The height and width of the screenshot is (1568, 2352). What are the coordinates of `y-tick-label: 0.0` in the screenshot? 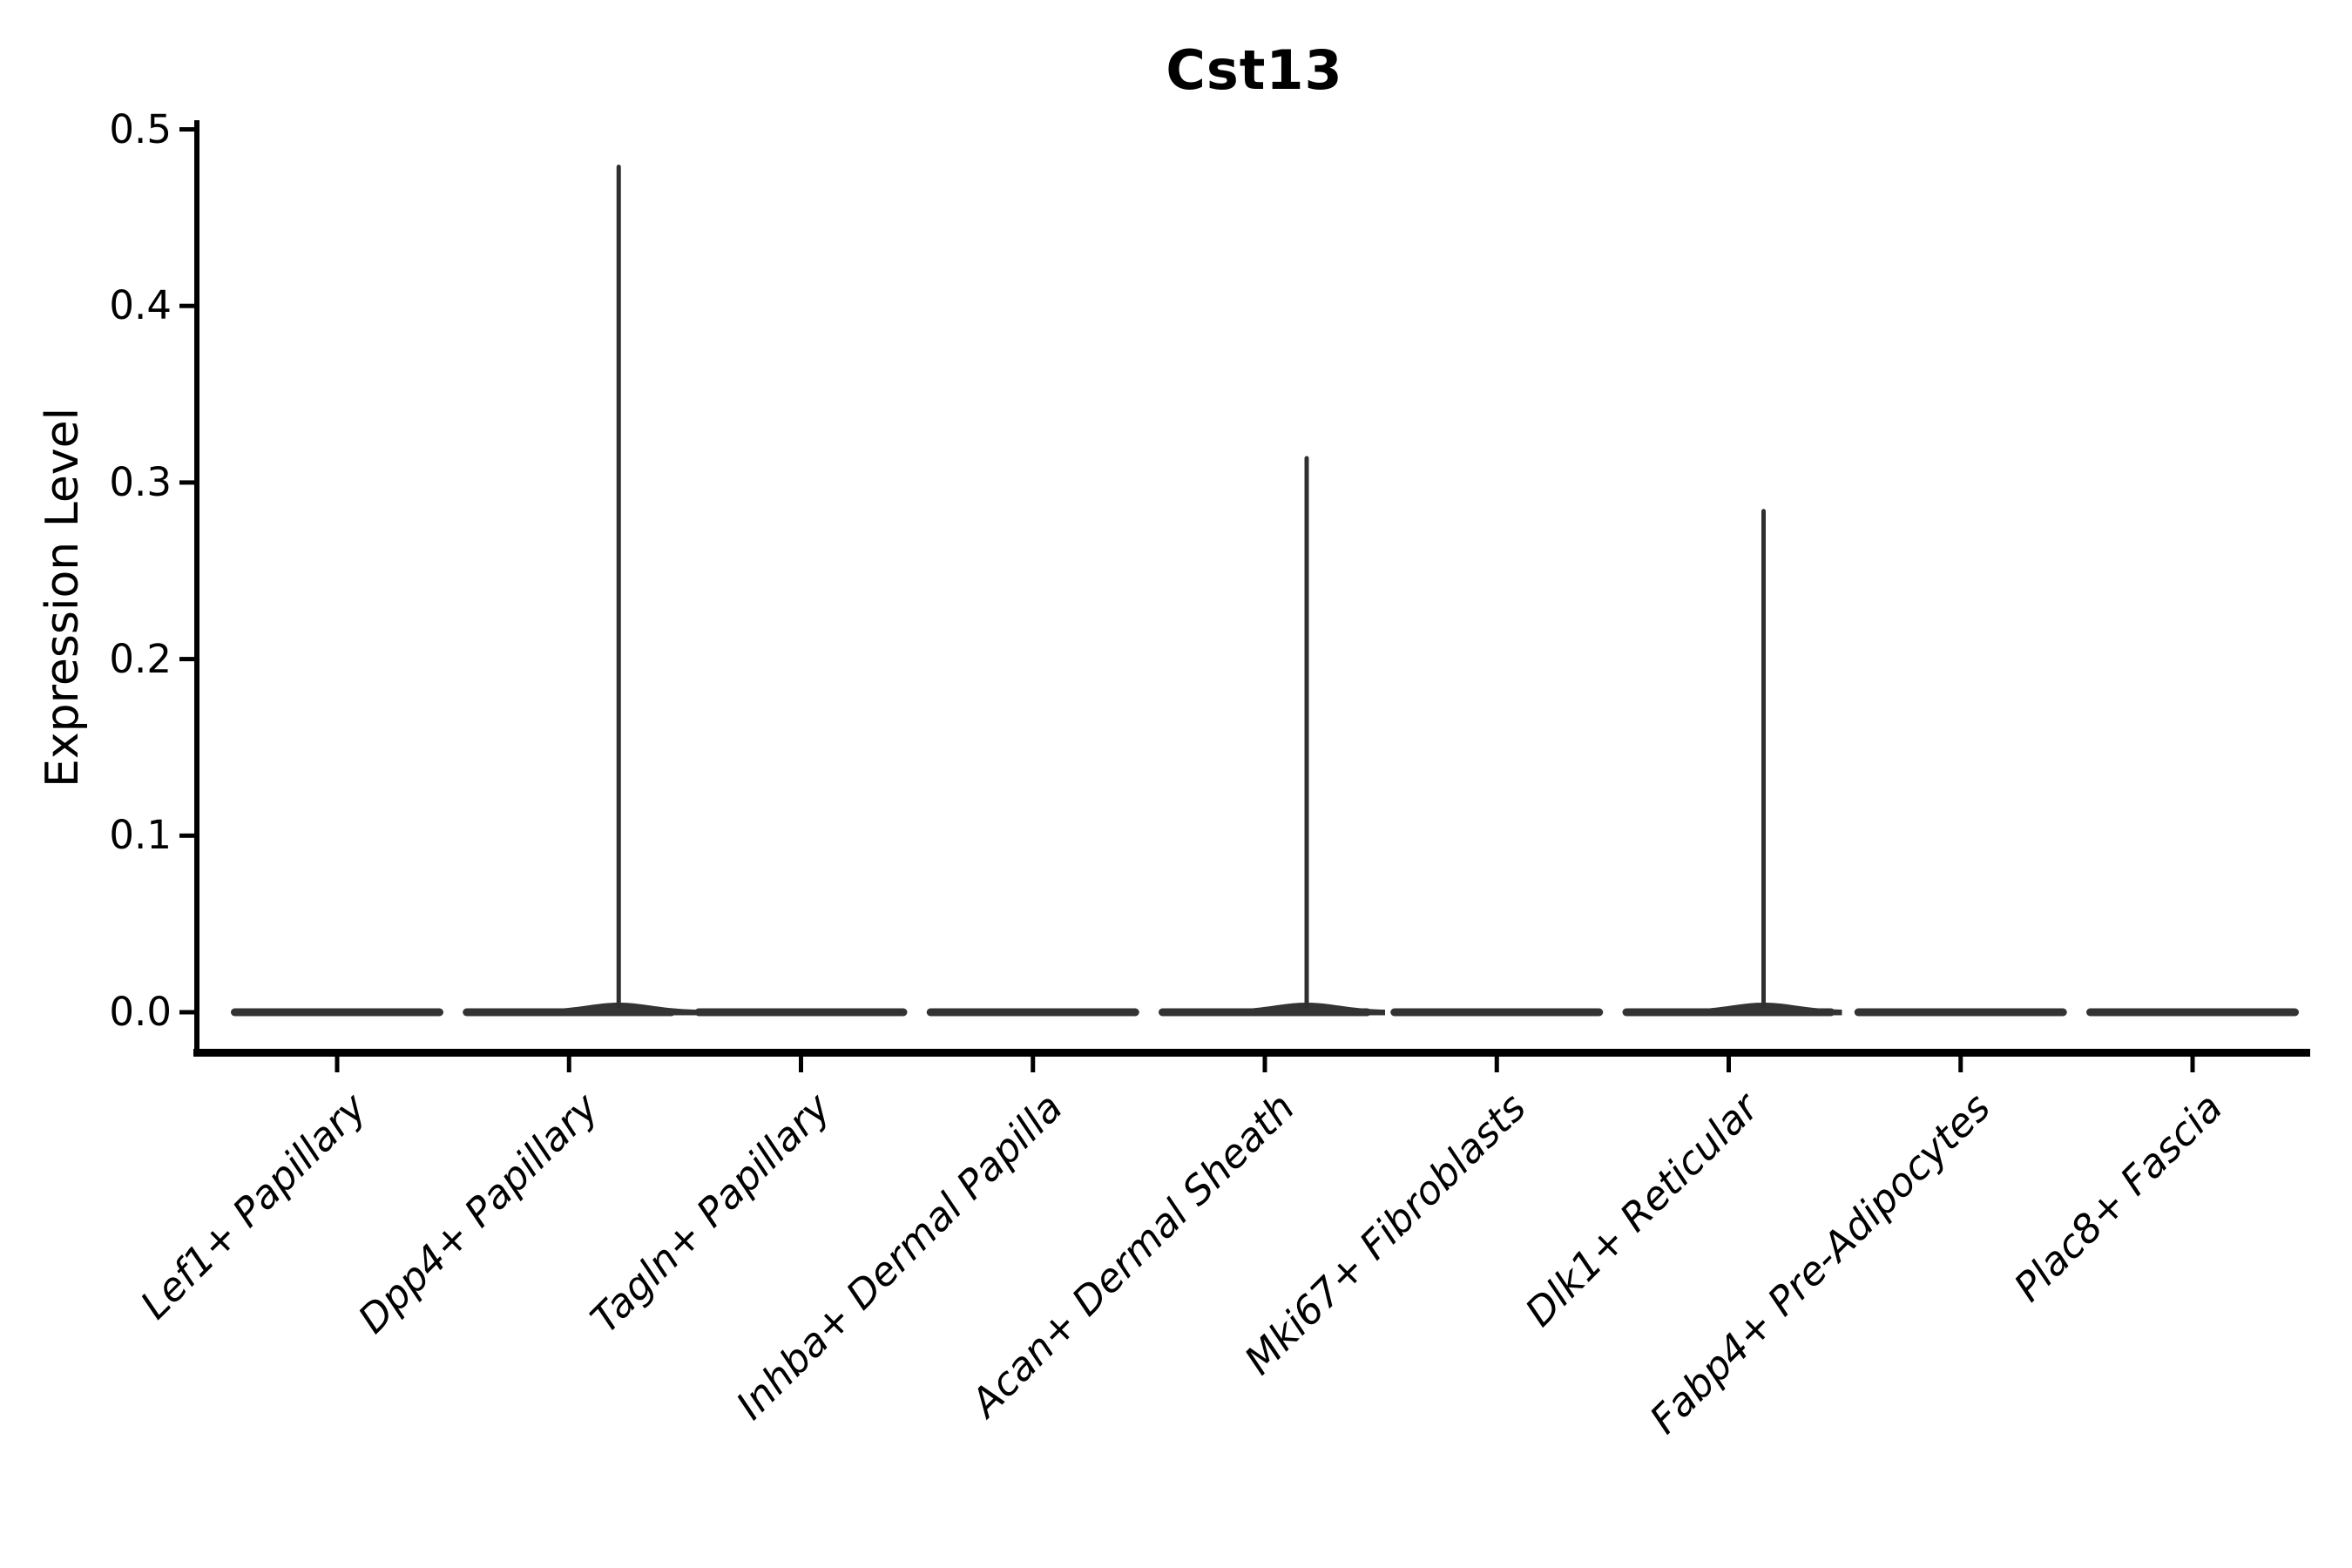 It's located at (140, 1012).